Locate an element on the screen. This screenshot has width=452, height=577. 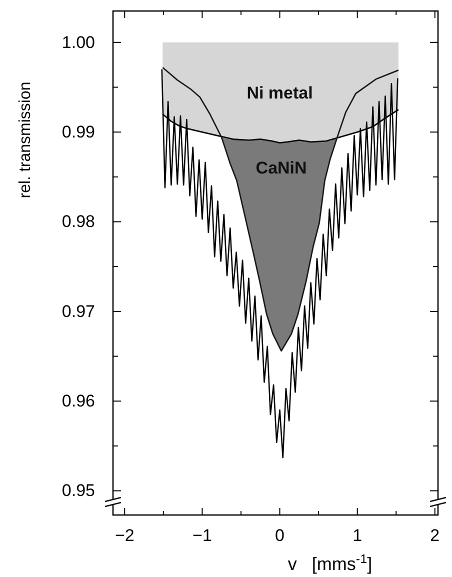
series-label: CaNiN is located at coordinates (281, 168).